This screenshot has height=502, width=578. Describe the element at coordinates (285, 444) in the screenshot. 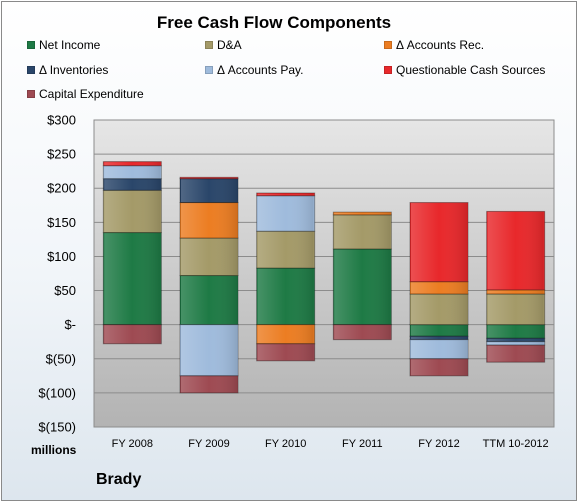

I see `x-tick-label: FY 2010` at that location.